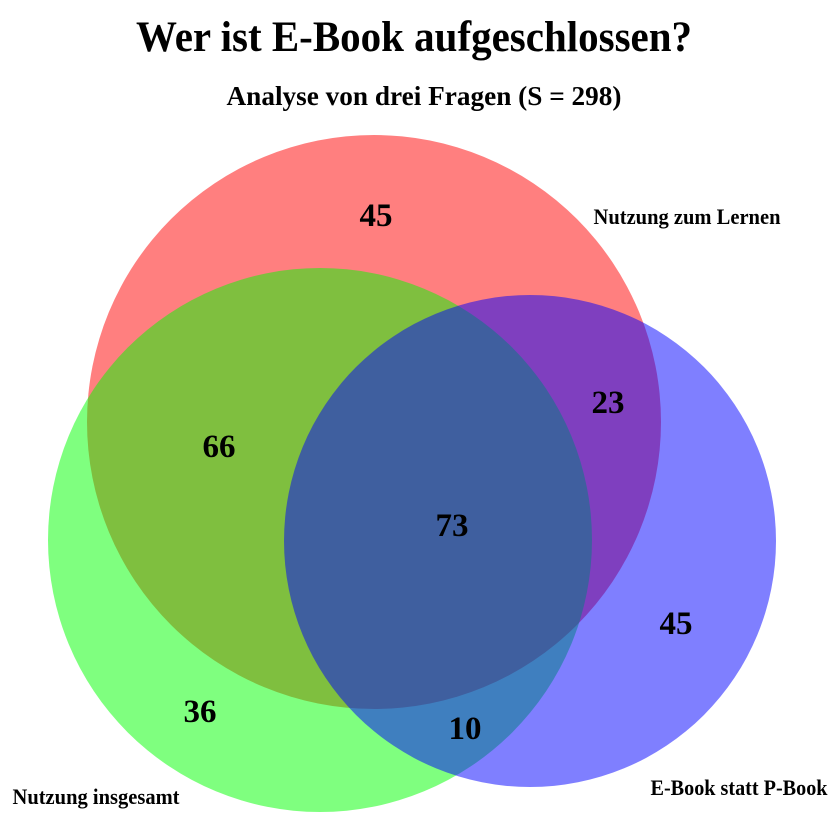 The image size is (840, 823). Describe the element at coordinates (219, 447) in the screenshot. I see `svg-text: 66` at that location.